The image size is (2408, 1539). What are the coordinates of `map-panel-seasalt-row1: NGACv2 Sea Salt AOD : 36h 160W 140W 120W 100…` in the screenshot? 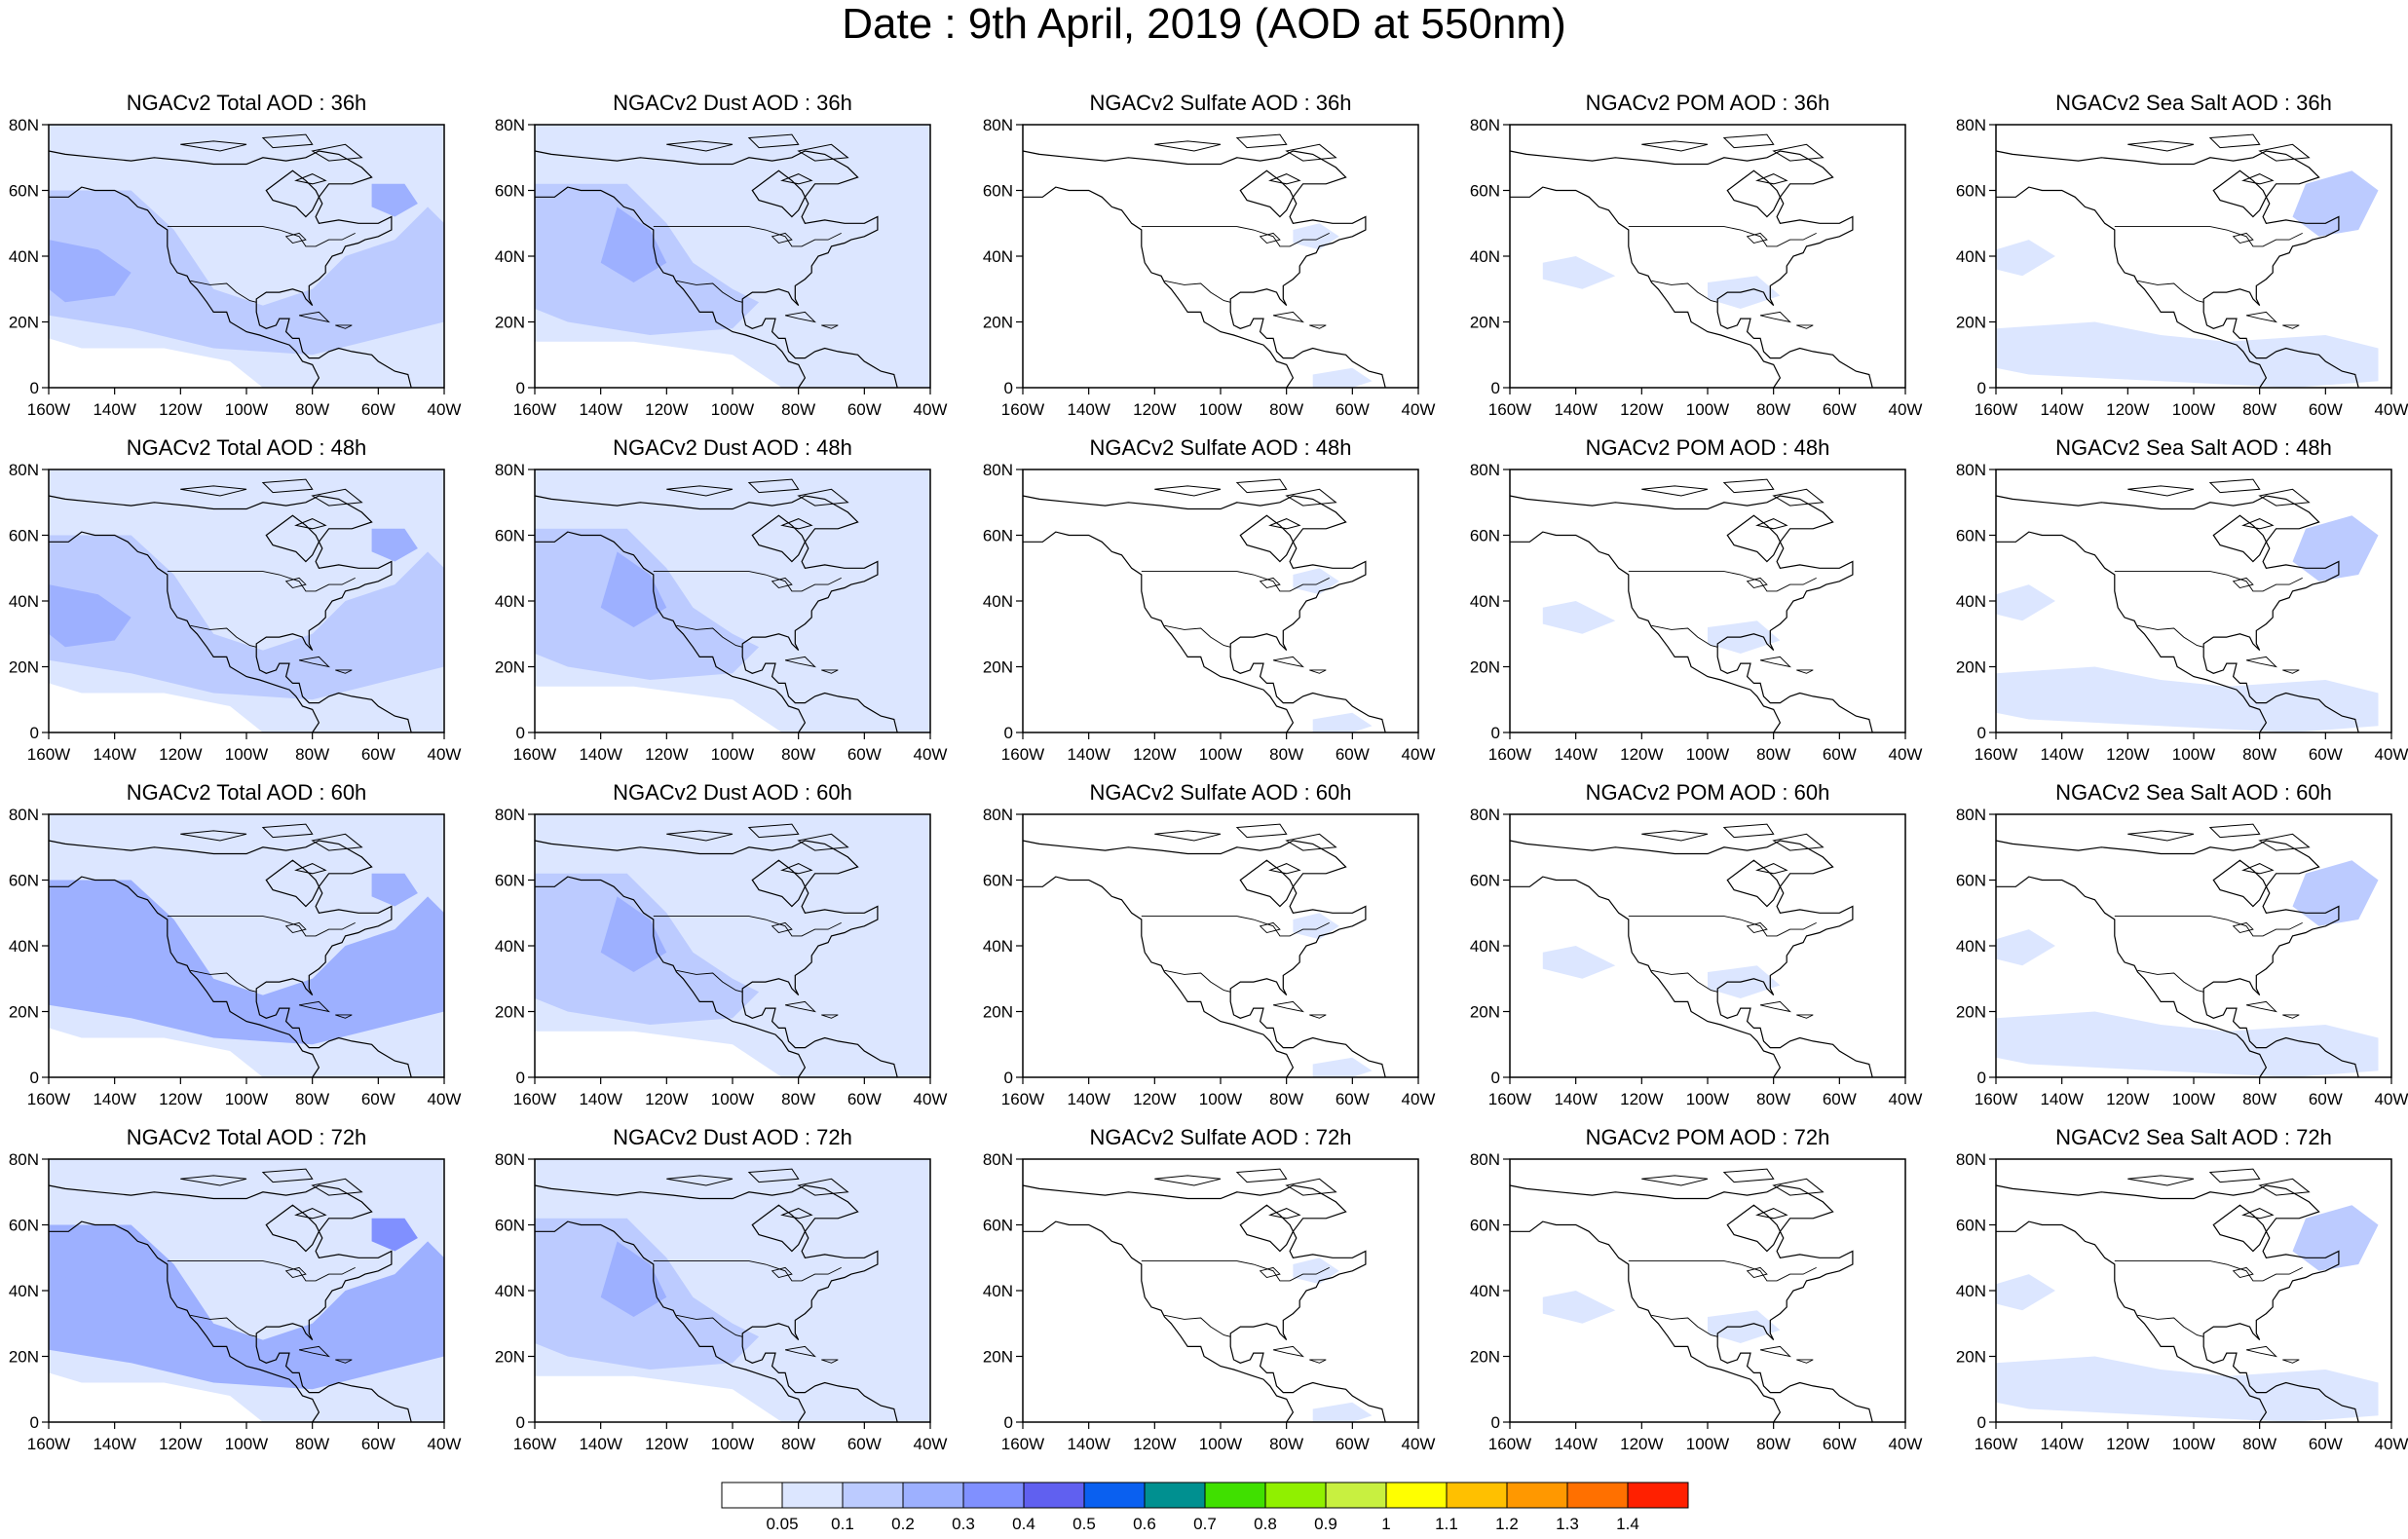 It's located at (2177, 260).